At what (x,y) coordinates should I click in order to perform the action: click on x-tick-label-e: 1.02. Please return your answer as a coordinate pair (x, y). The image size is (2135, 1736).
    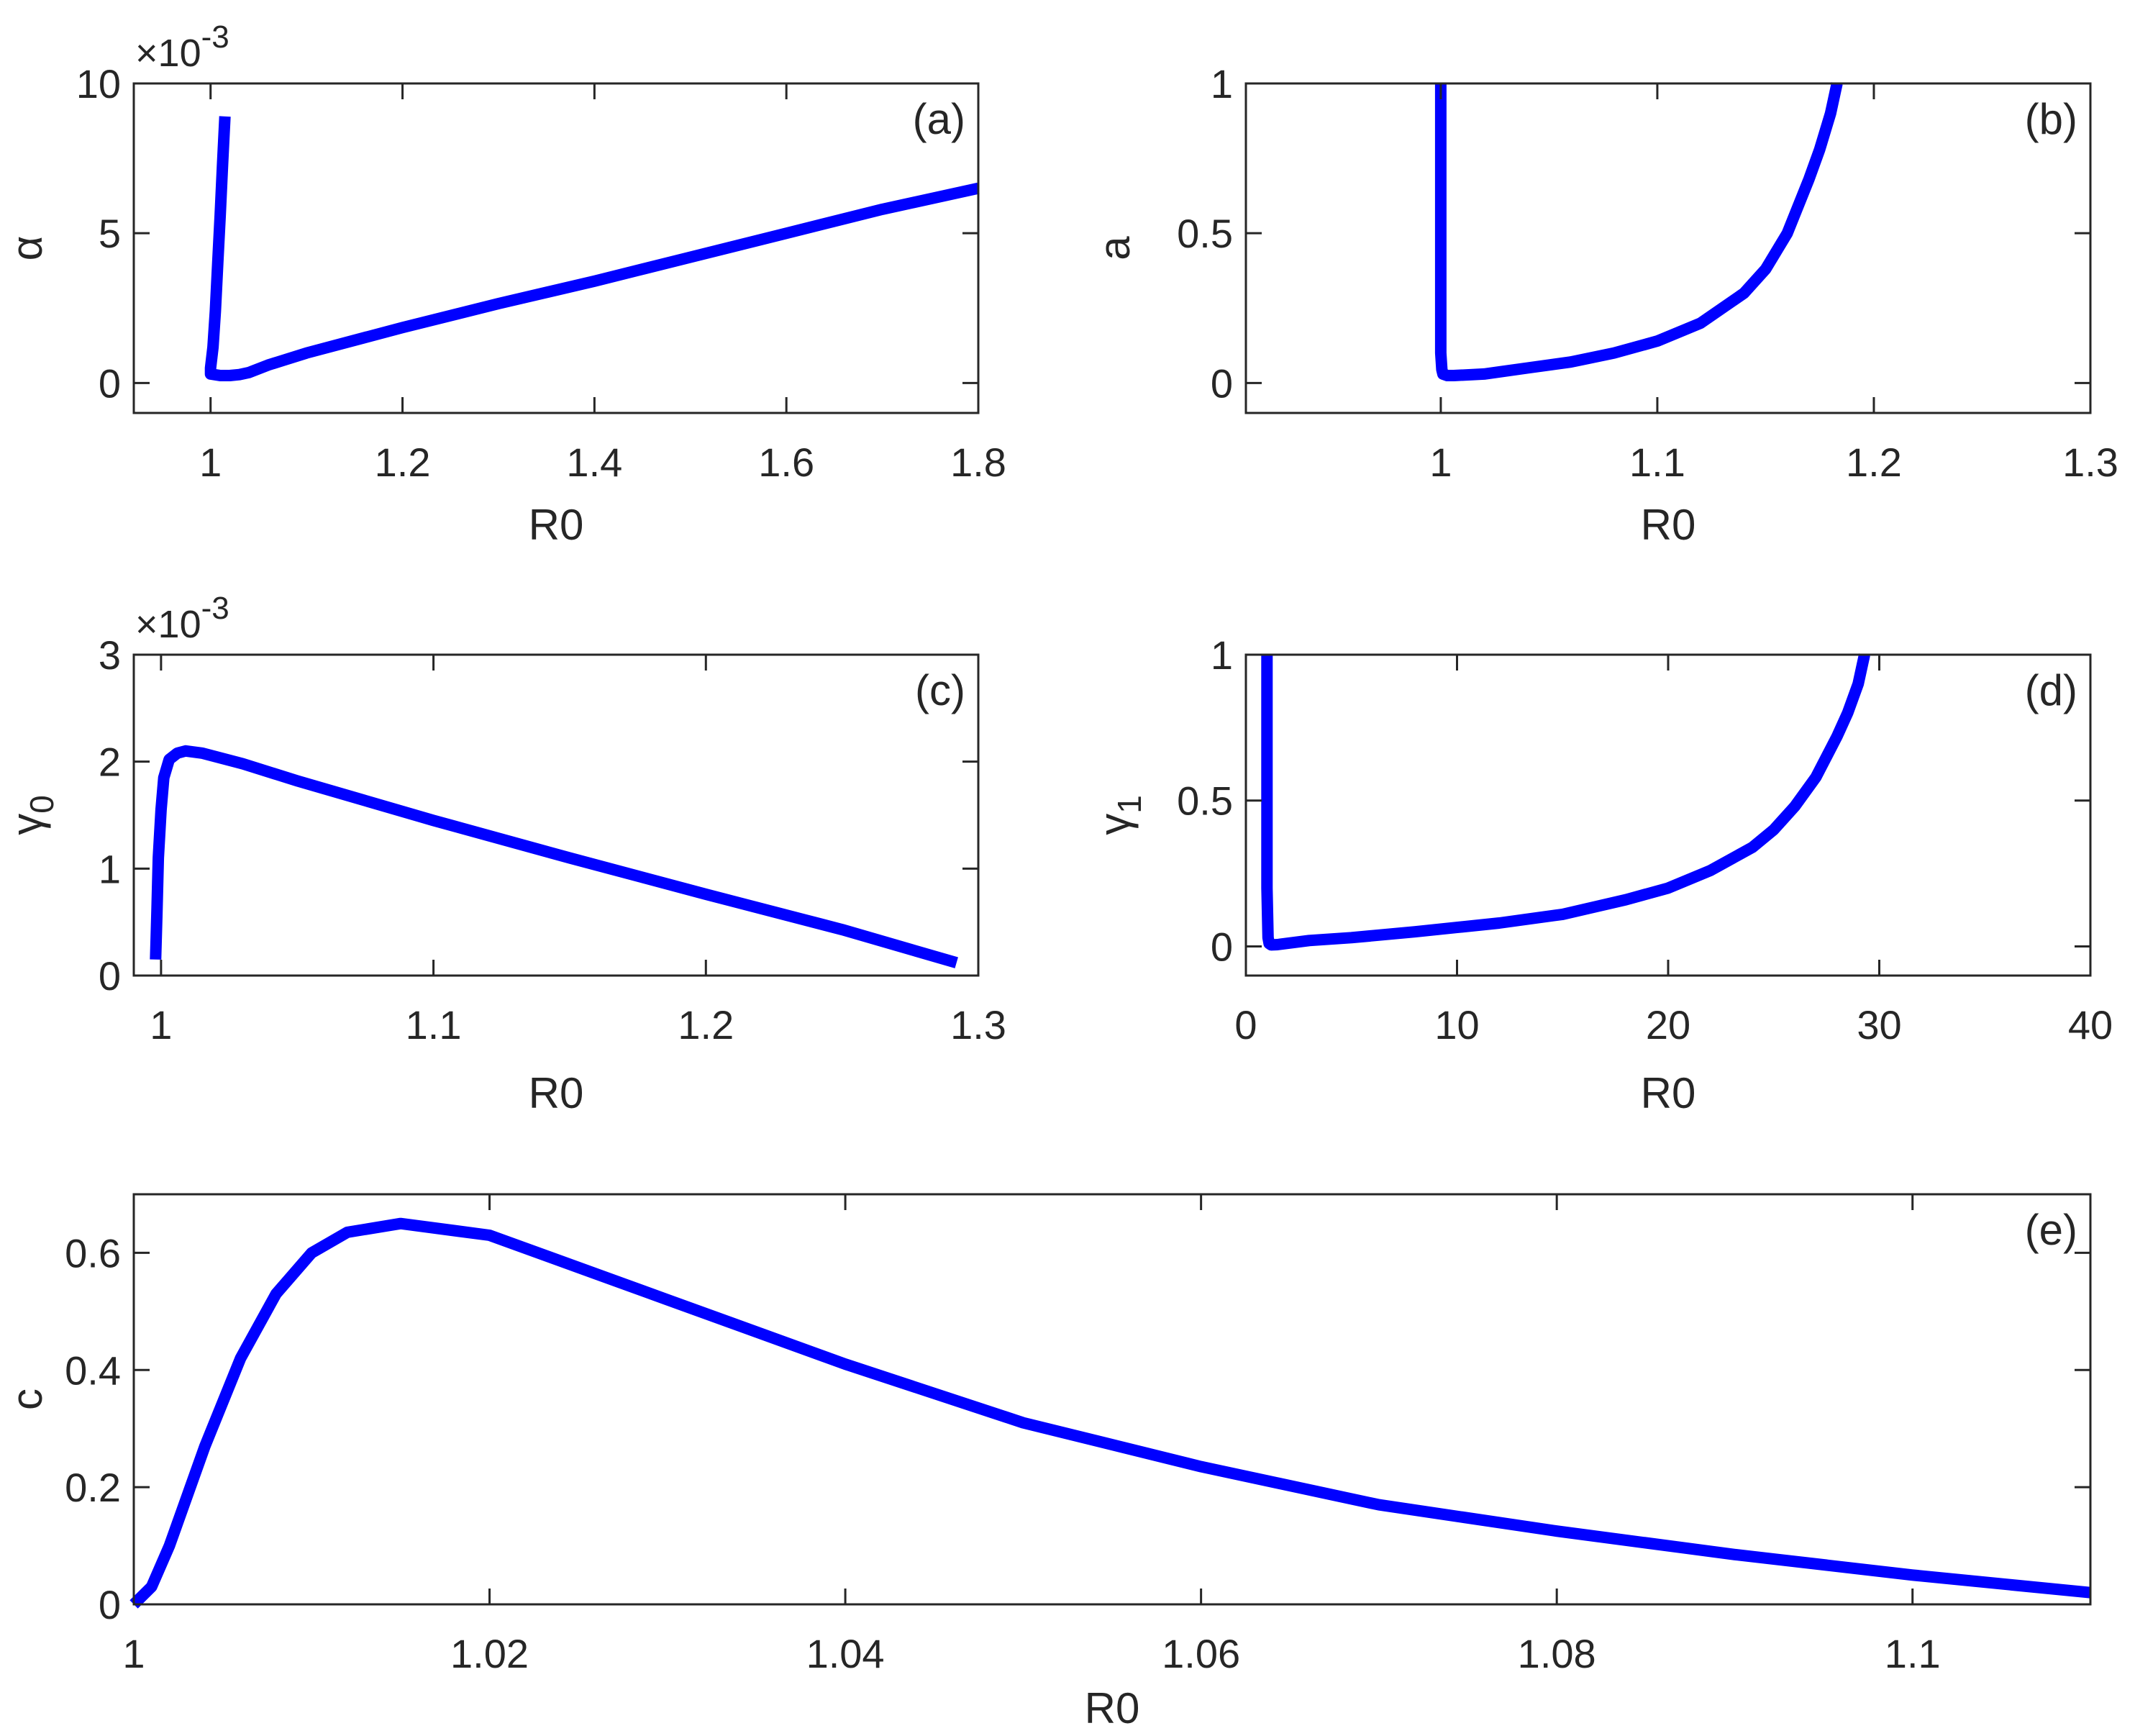
    Looking at the image, I should click on (489, 1654).